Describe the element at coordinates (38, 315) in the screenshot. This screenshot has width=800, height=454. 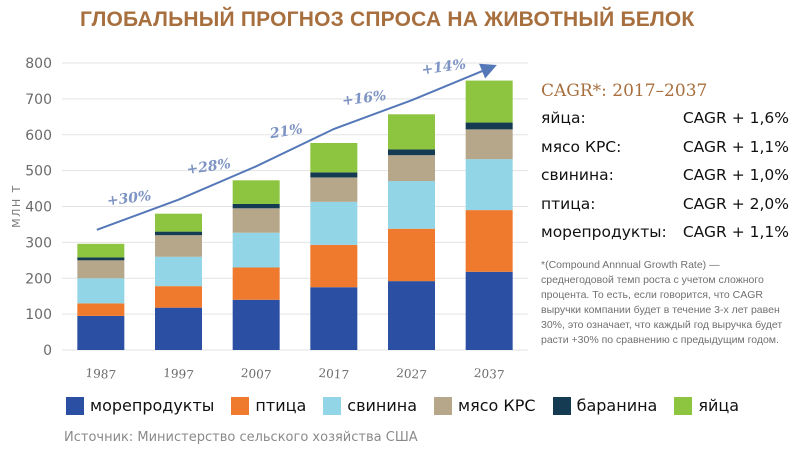
I see `y-tick-label: 100` at that location.